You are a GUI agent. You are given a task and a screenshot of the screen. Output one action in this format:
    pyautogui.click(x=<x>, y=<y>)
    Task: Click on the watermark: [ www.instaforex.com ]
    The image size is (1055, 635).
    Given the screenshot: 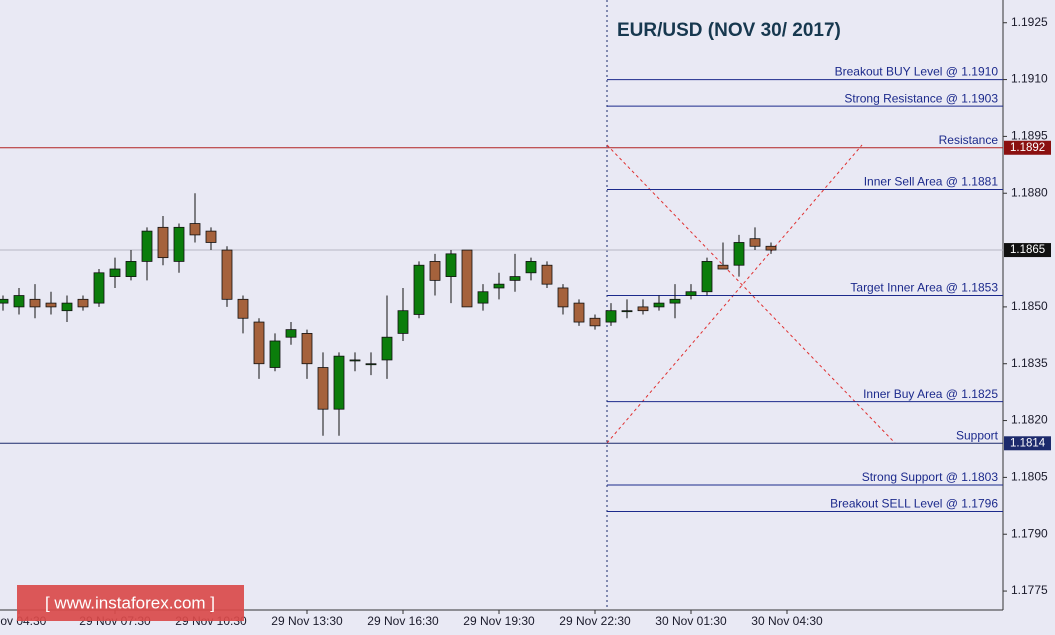 What is the action you would take?
    pyautogui.click(x=130, y=602)
    